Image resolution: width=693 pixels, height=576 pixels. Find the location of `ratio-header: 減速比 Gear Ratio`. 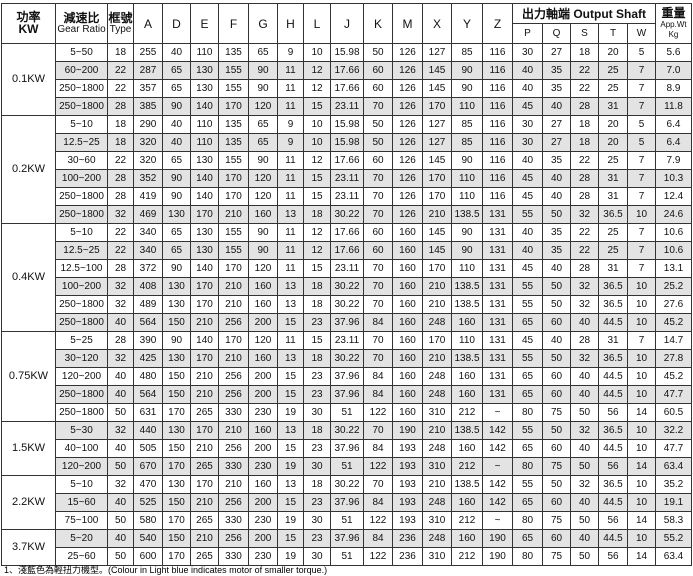

ratio-header: 減速比 Gear Ratio is located at coordinates (81, 23).